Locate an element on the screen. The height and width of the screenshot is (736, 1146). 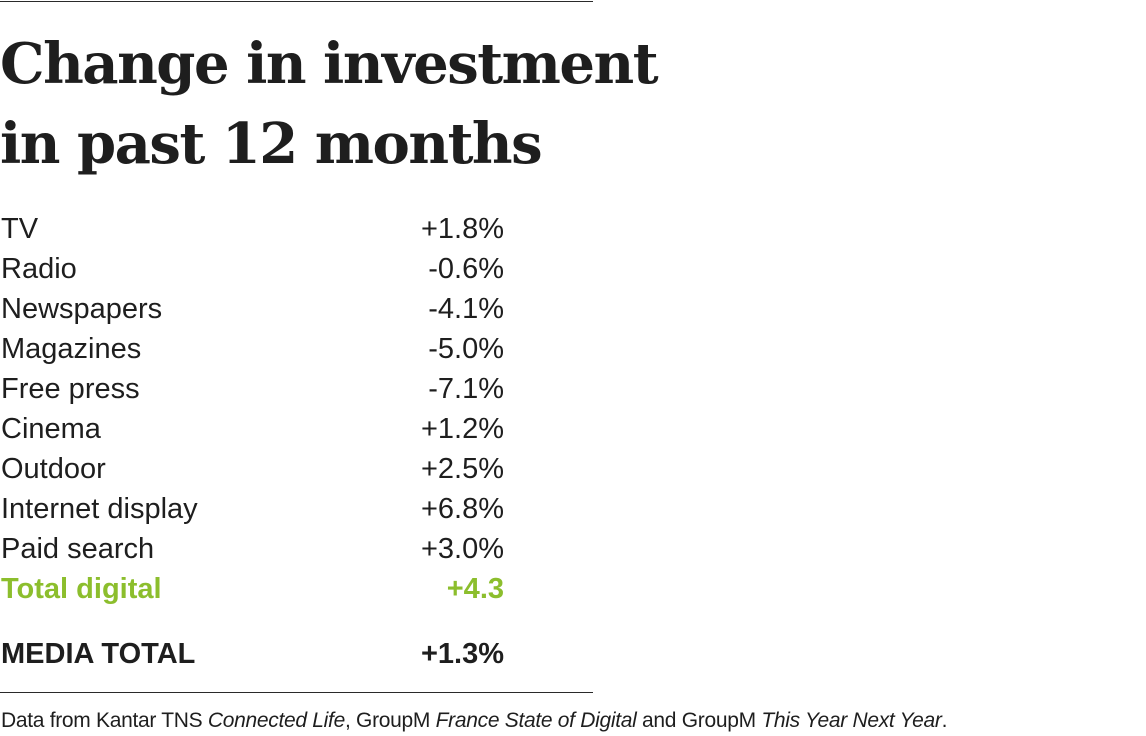
source-separator: , GroupM is located at coordinates (390, 720).